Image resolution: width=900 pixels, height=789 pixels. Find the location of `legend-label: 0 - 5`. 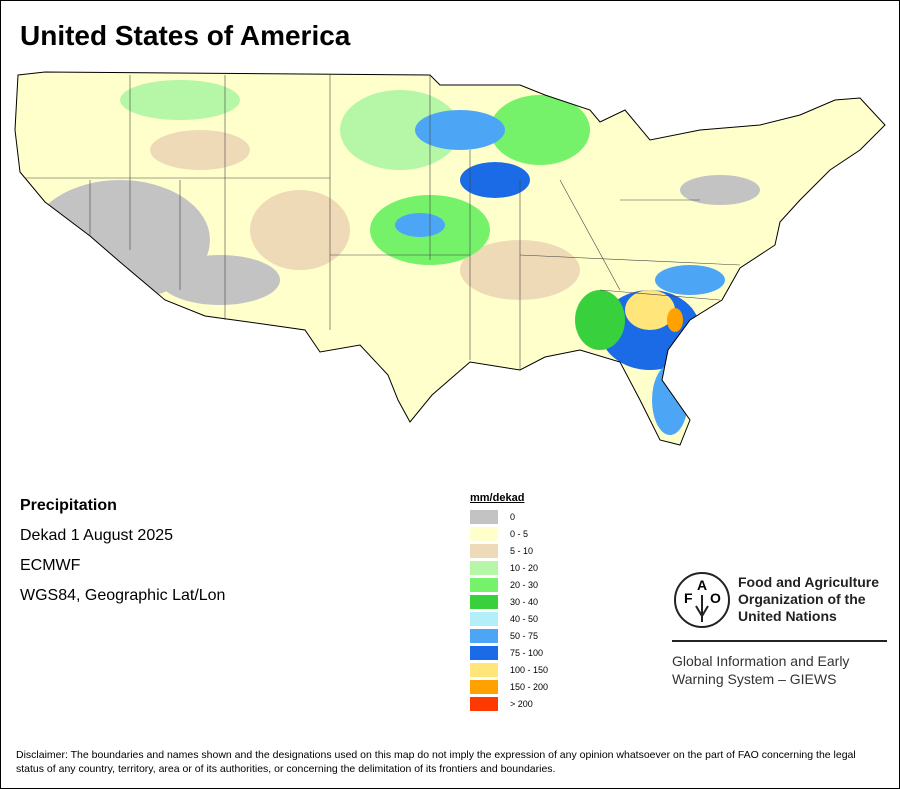

legend-label: 0 - 5 is located at coordinates (519, 533).